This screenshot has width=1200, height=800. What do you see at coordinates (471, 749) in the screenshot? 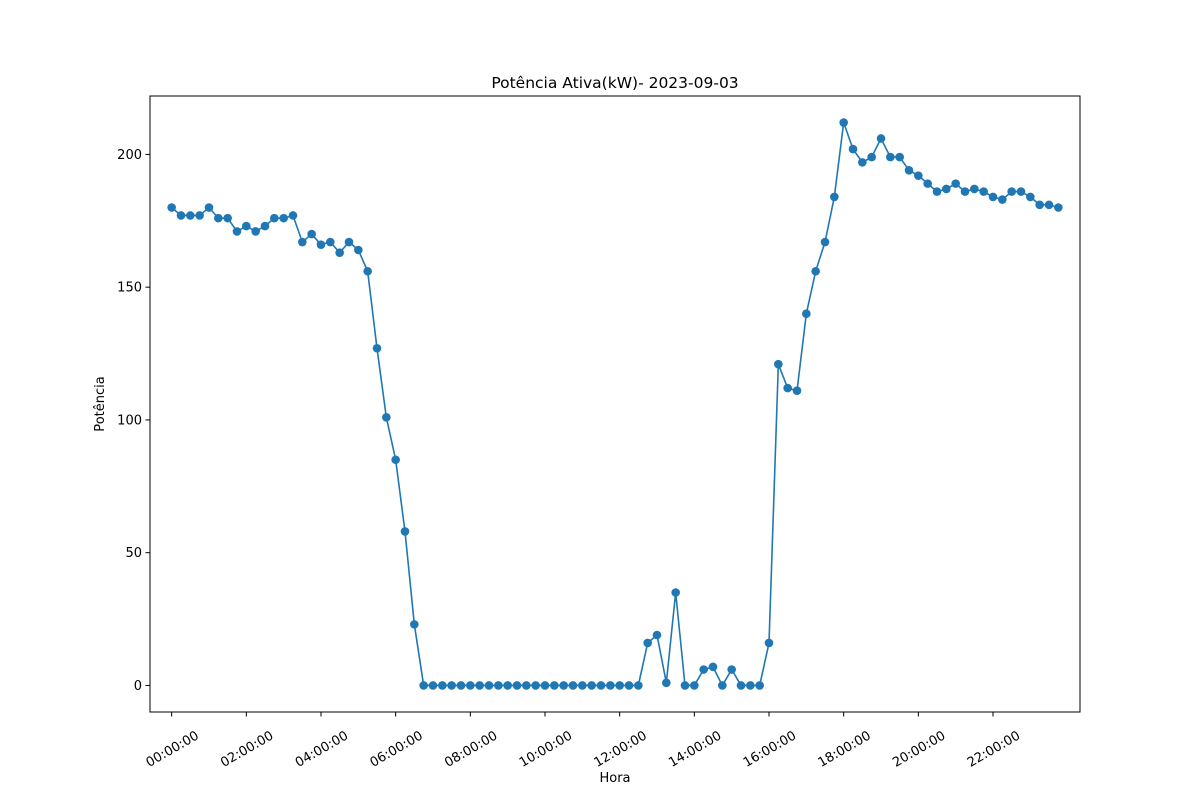
I see `x-tick-label: 08:00:00` at bounding box center [471, 749].